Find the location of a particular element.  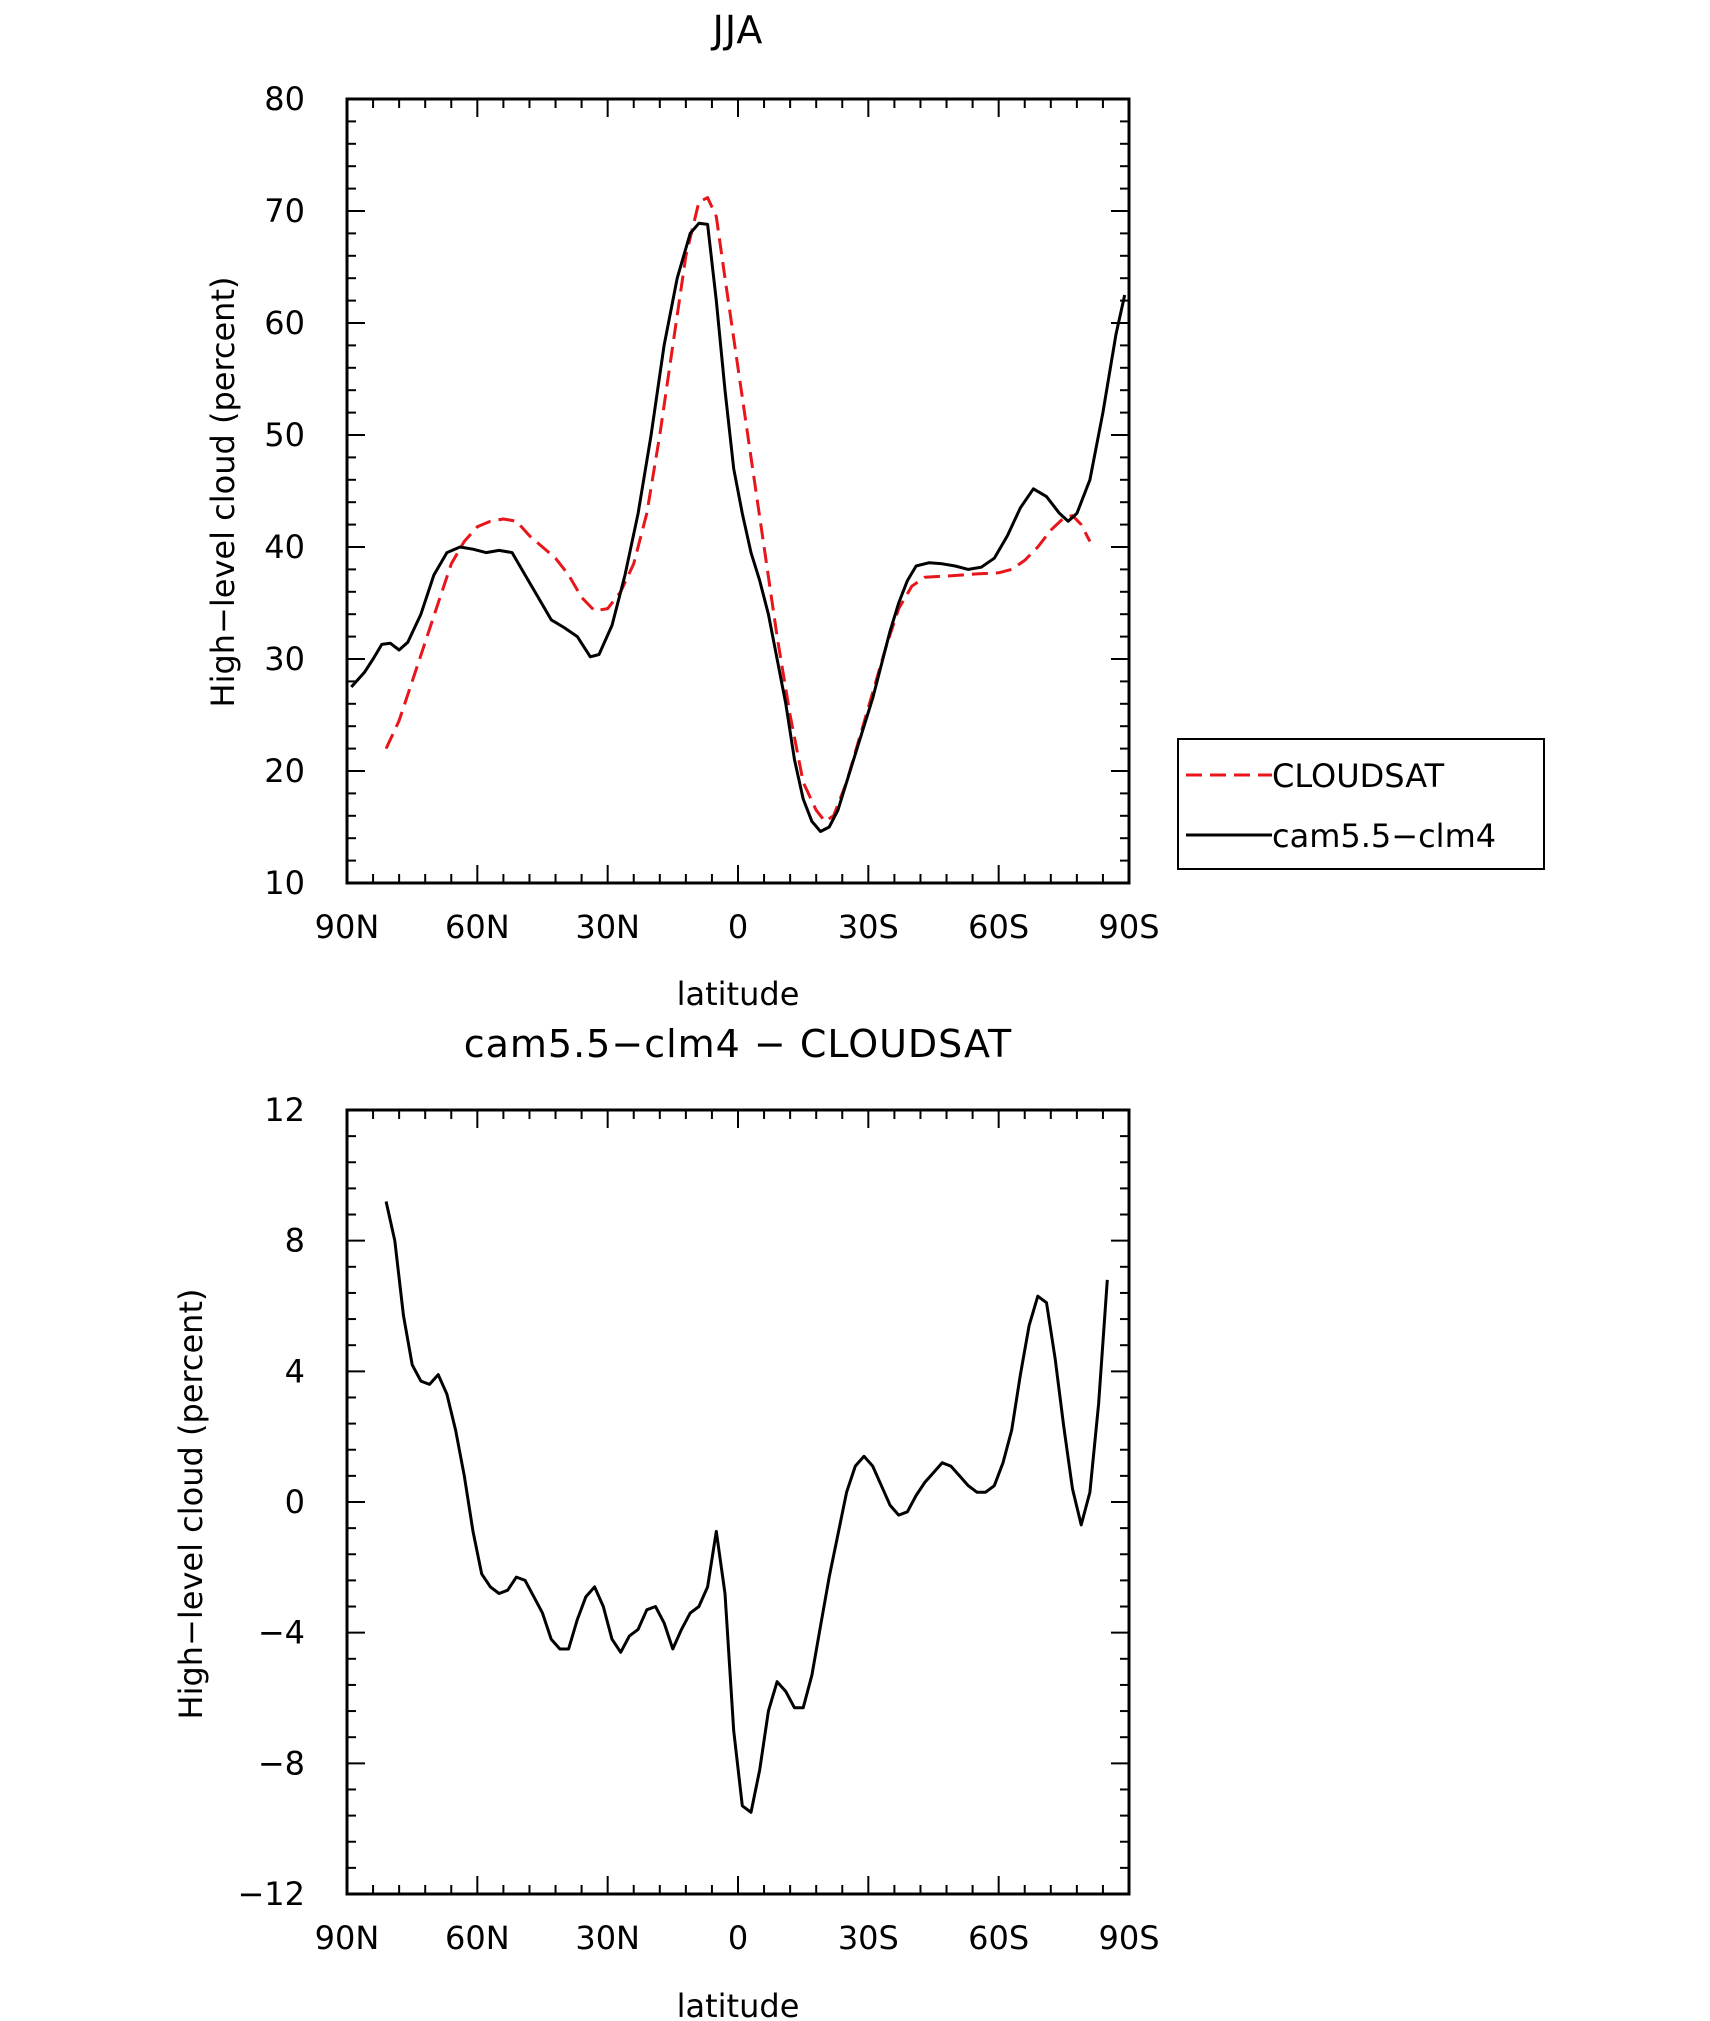

y-tick-label: 60 is located at coordinates (284, 323).